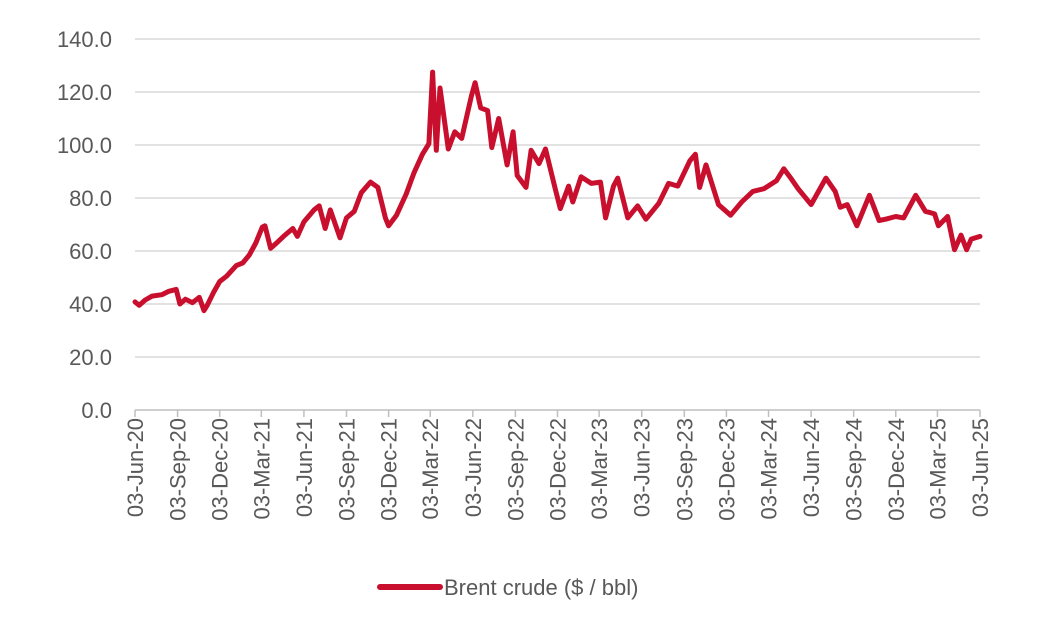  What do you see at coordinates (389, 469) in the screenshot?
I see `x-tick-label: 03-Dec-21` at bounding box center [389, 469].